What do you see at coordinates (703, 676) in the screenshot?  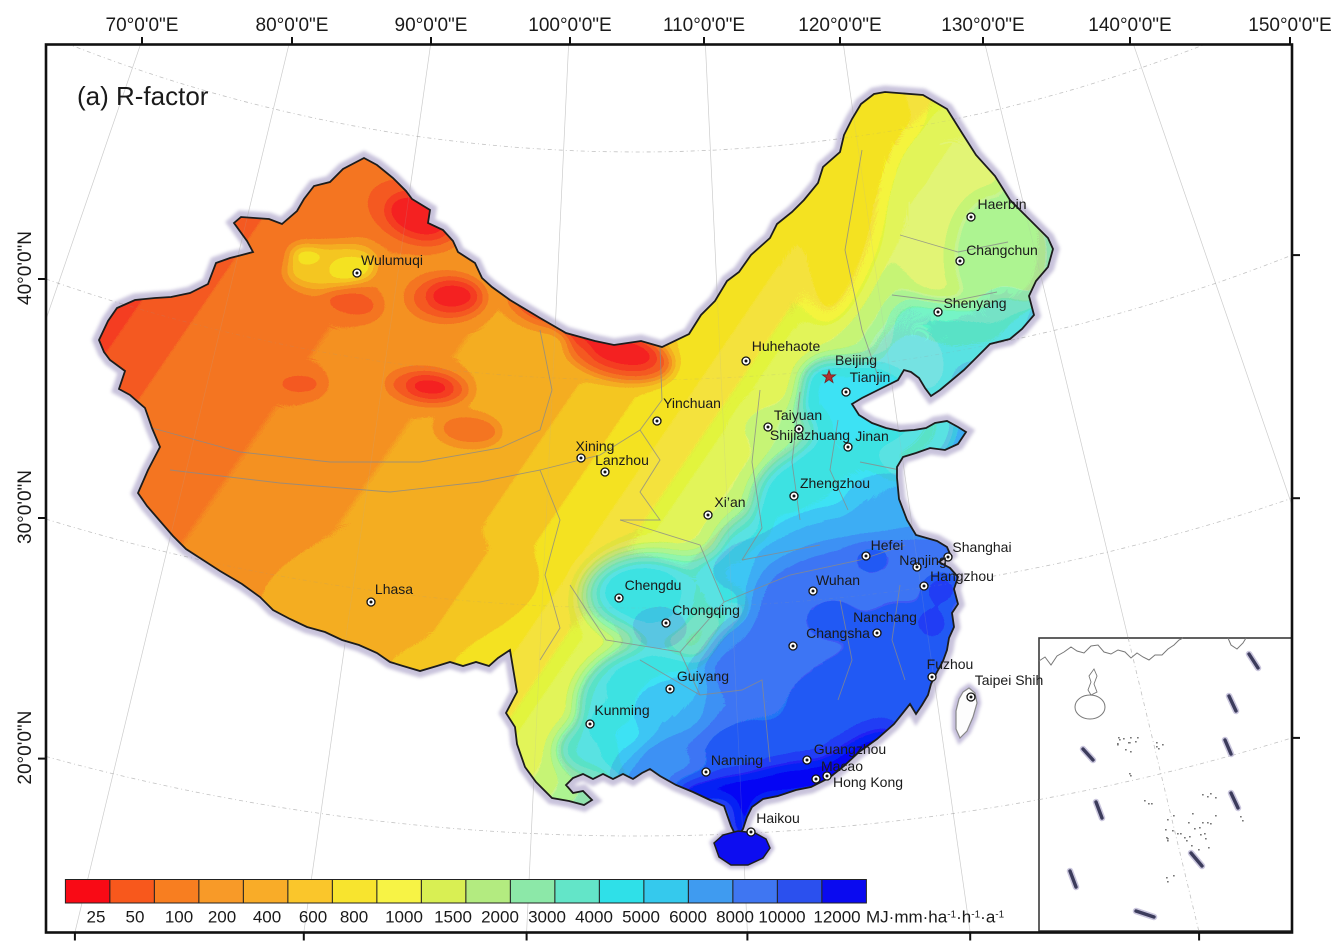 I see `svg-text: Guiyang` at bounding box center [703, 676].